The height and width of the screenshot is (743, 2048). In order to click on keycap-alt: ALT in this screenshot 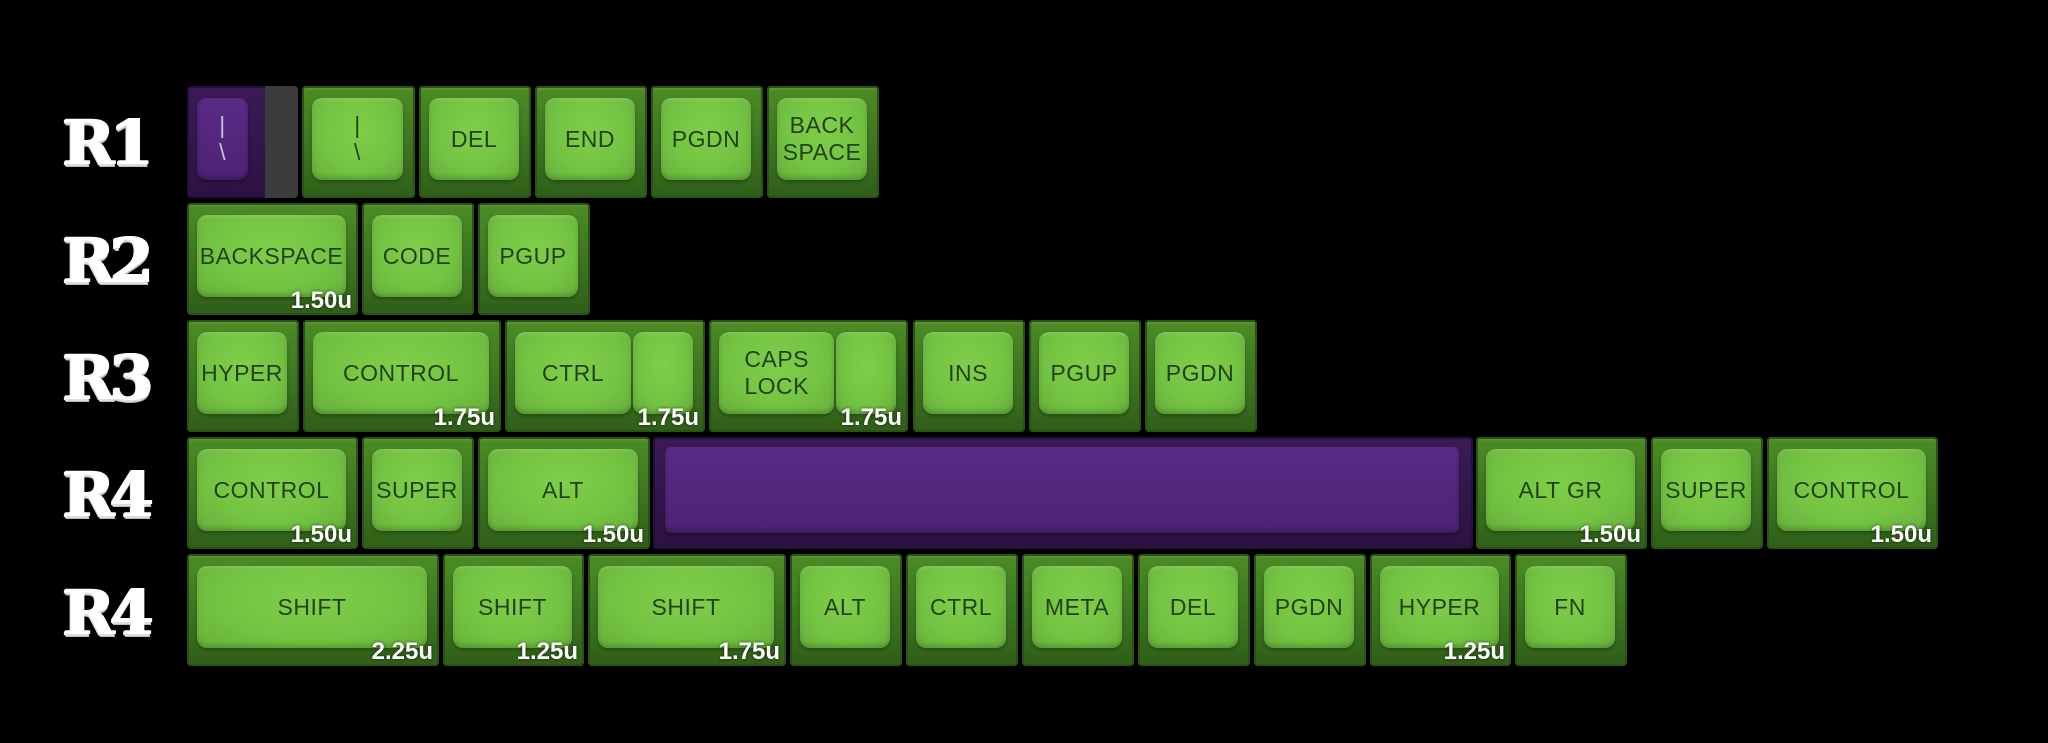, I will do `click(846, 610)`.